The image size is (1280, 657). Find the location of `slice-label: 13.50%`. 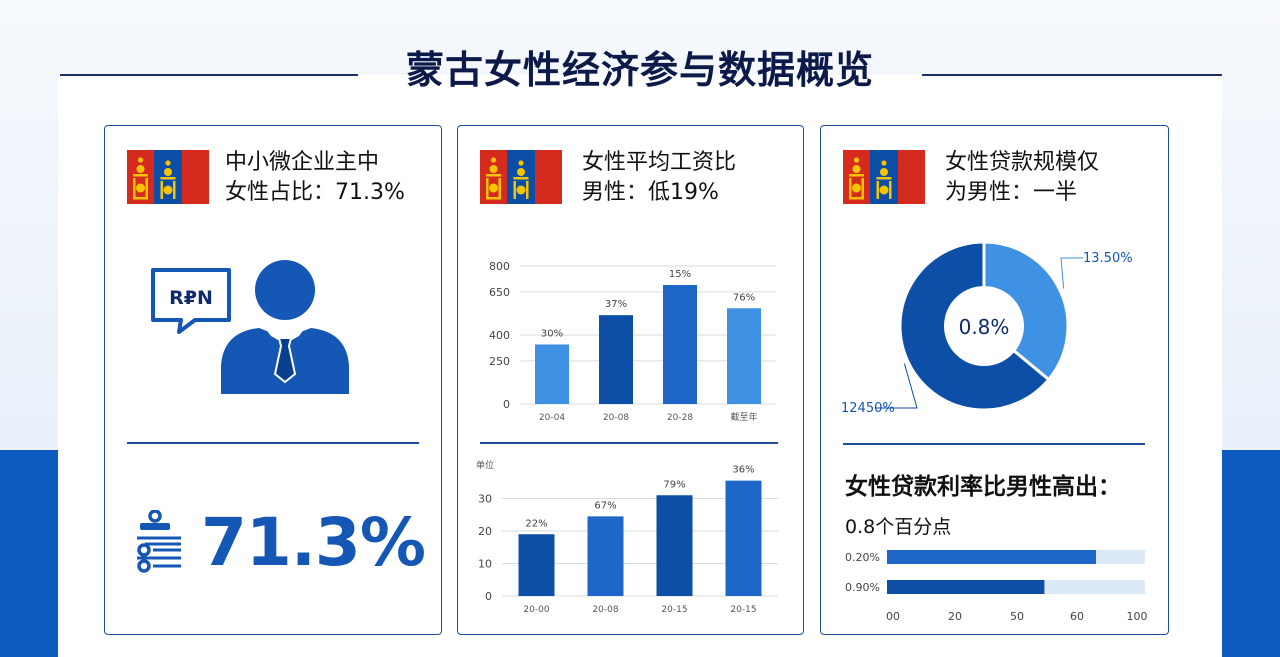

slice-label: 13.50% is located at coordinates (1108, 258).